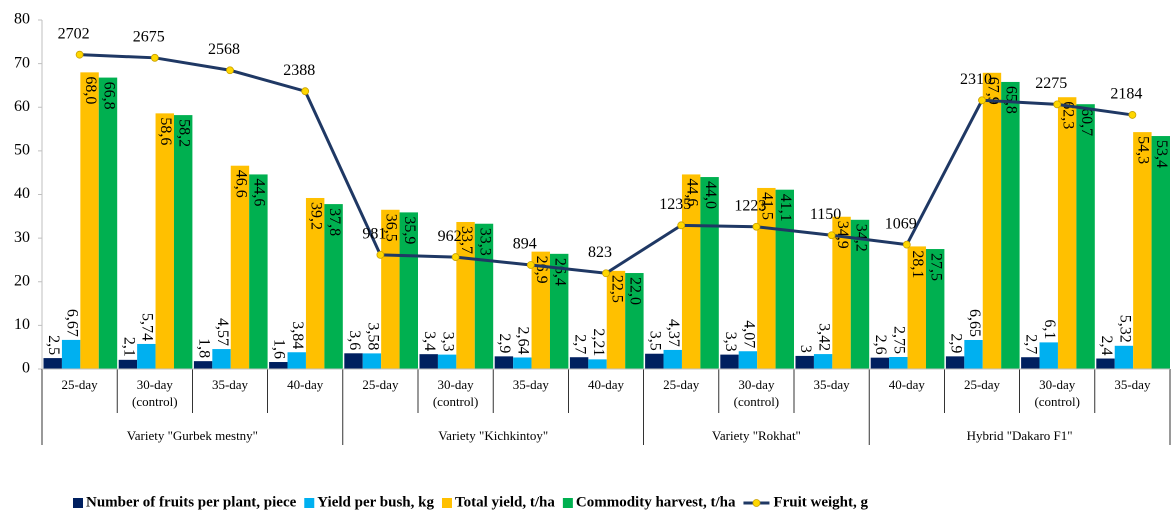  What do you see at coordinates (974, 323) in the screenshot?
I see `data-label: 6,65` at bounding box center [974, 323].